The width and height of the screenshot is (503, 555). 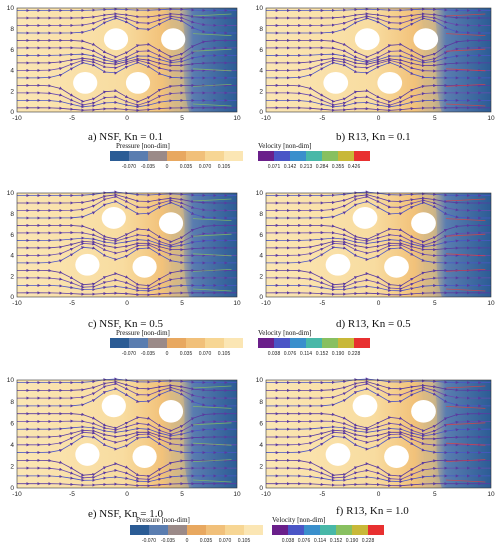 What do you see at coordinates (12, 235) in the screenshot?
I see `y-tick-label: 6` at bounding box center [12, 235].